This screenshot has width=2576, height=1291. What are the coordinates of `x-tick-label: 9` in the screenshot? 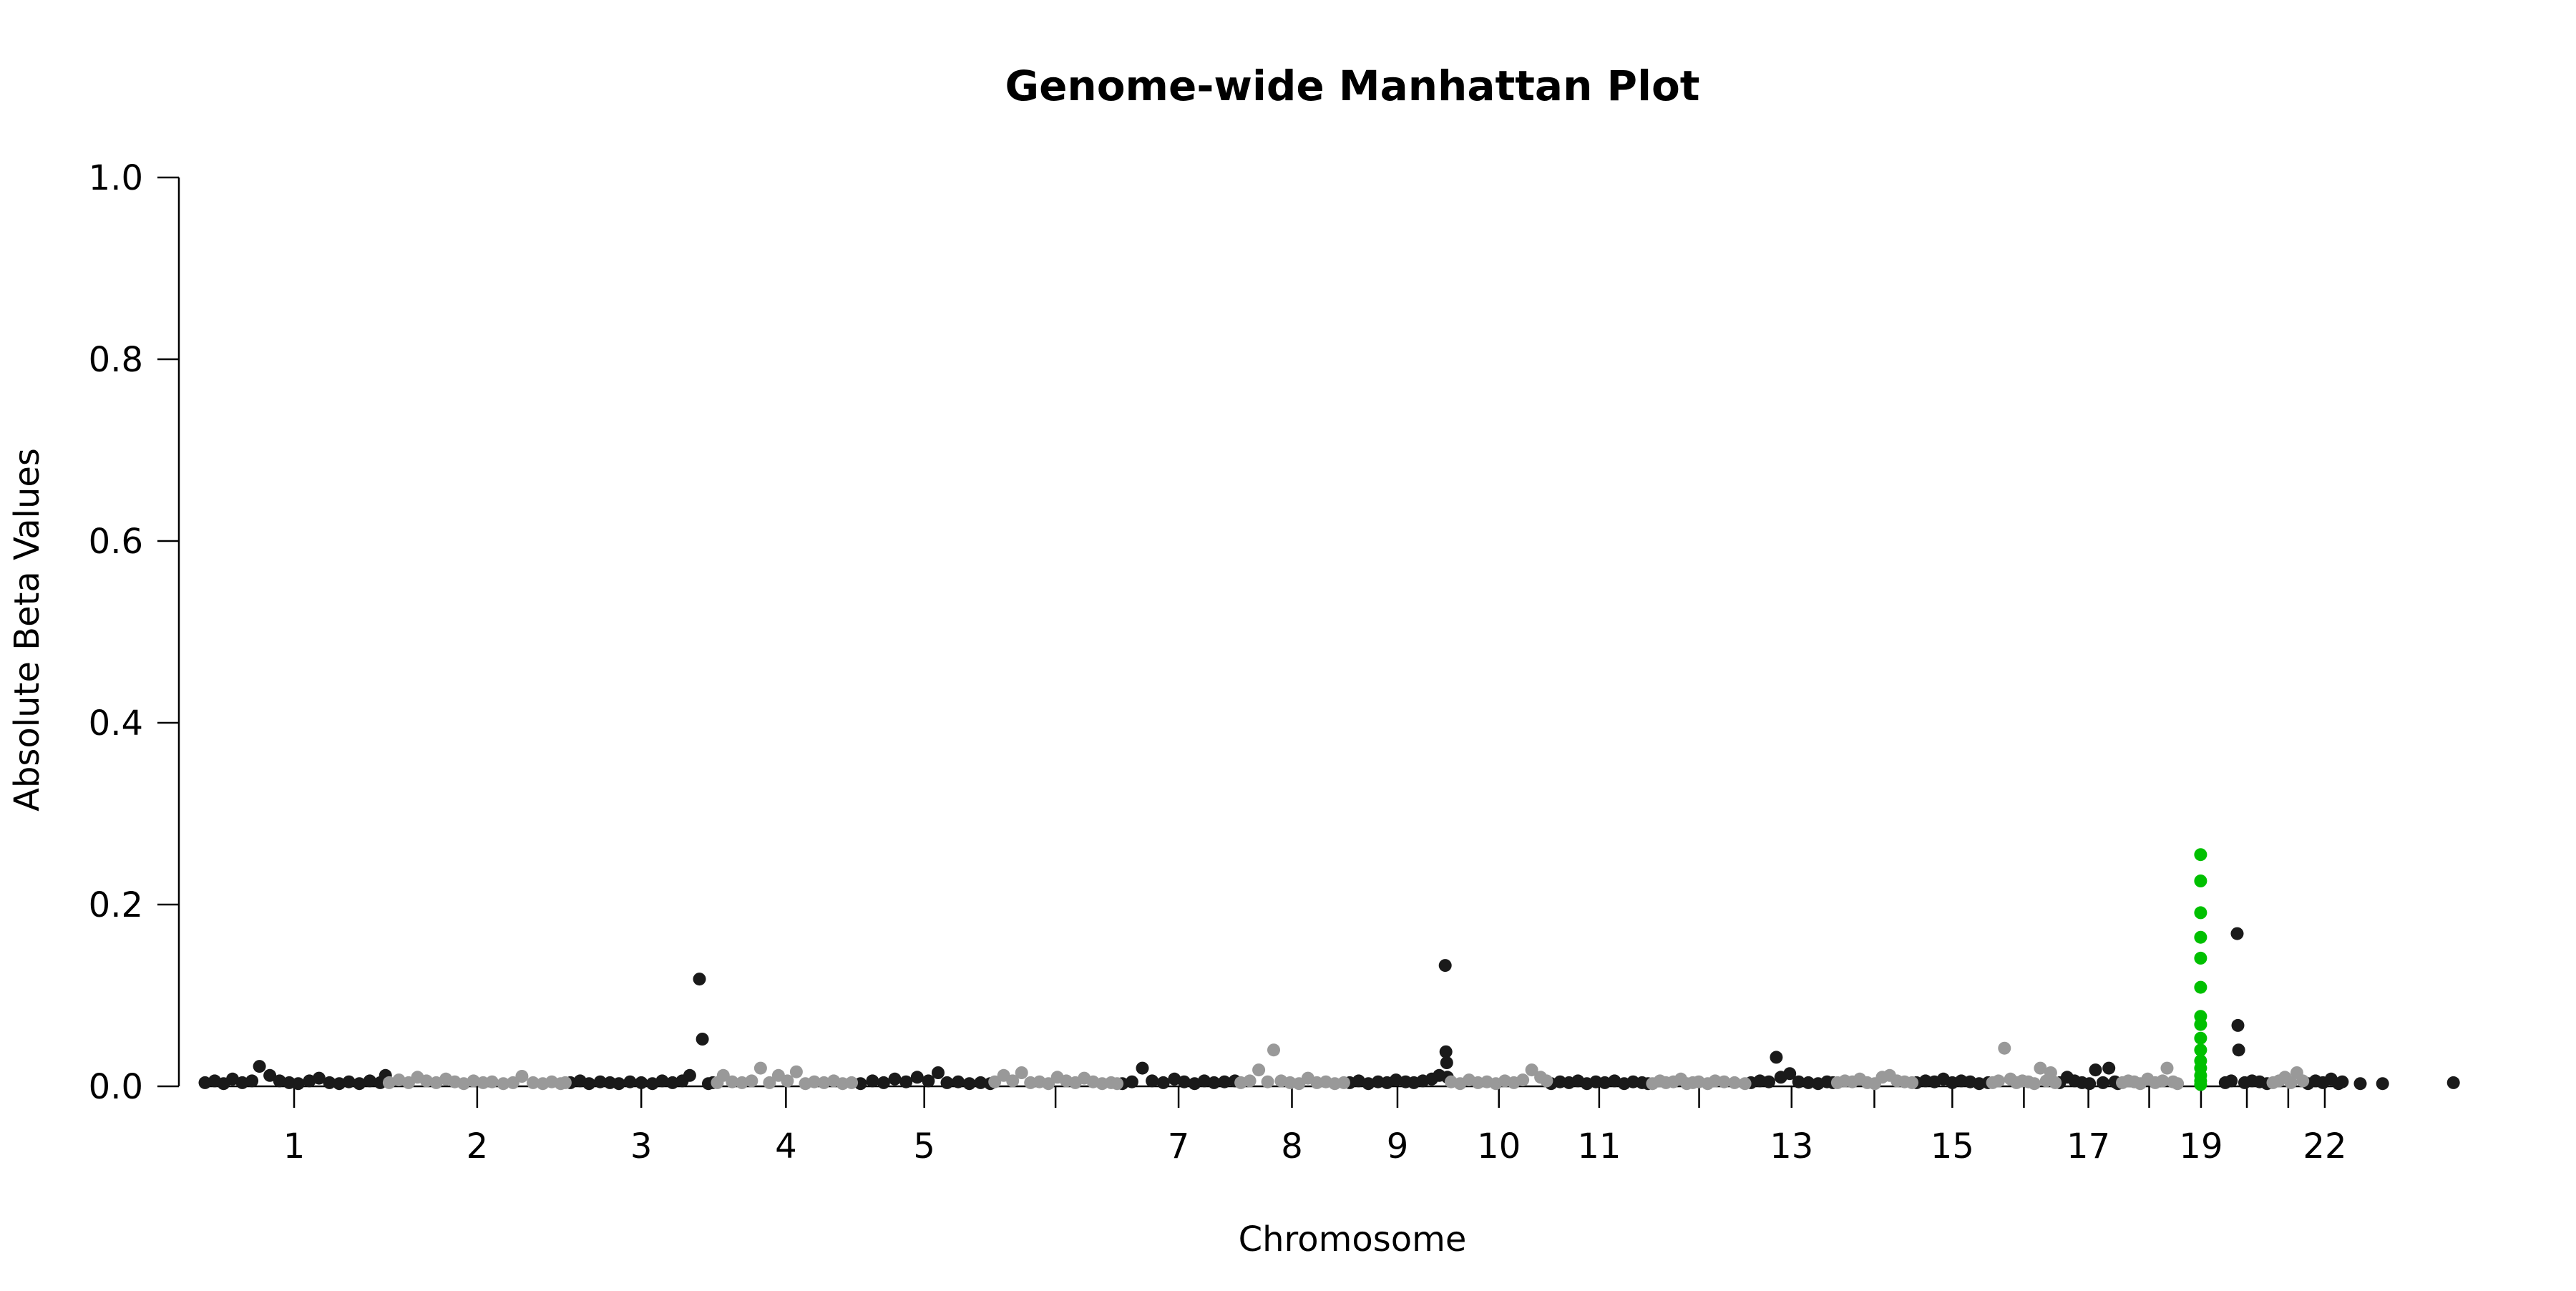 It's located at (1398, 1146).